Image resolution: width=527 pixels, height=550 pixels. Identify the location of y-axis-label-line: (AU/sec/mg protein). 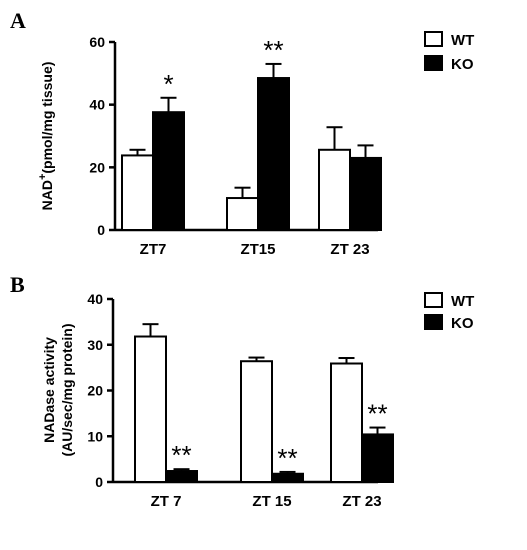
(67, 389).